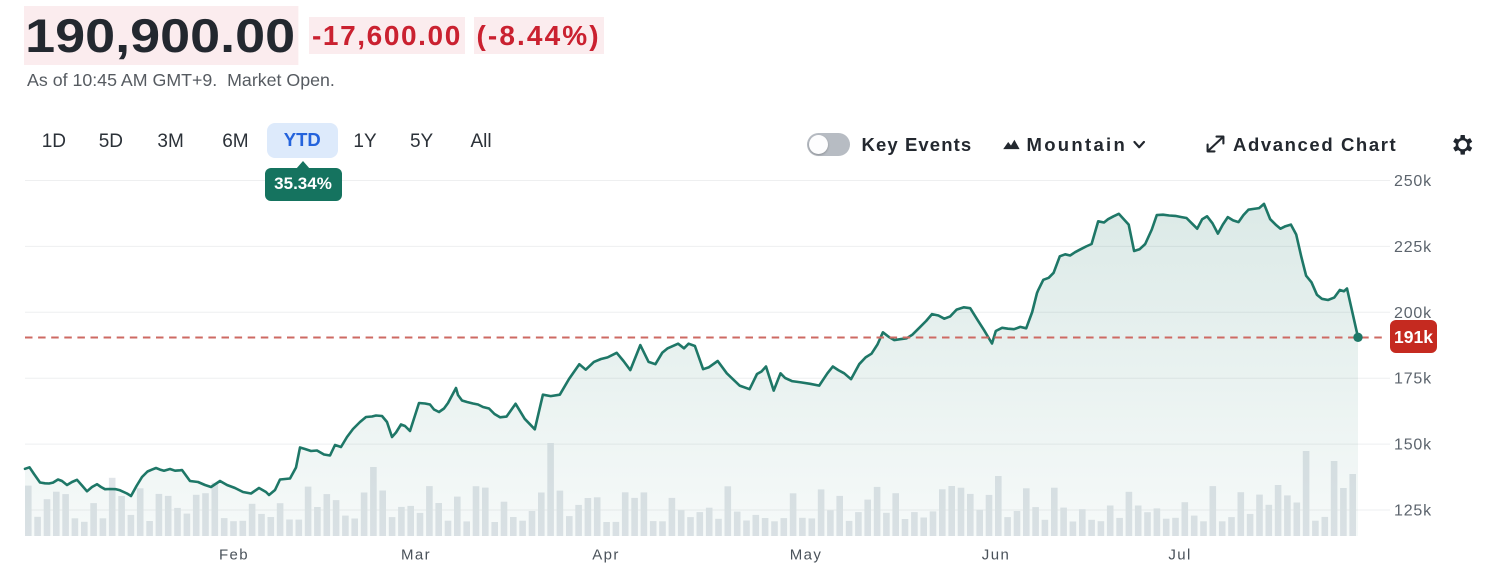  I want to click on svg-text: 200k, so click(1413, 313).